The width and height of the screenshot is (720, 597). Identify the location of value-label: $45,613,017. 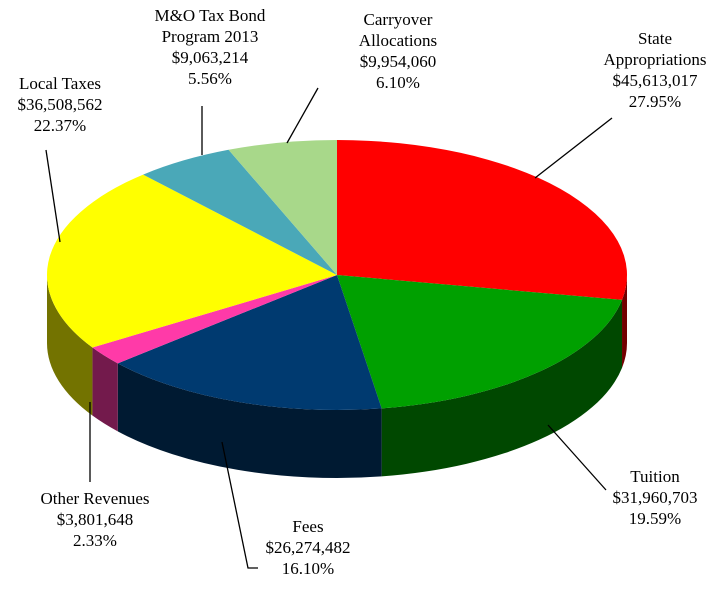
(656, 80).